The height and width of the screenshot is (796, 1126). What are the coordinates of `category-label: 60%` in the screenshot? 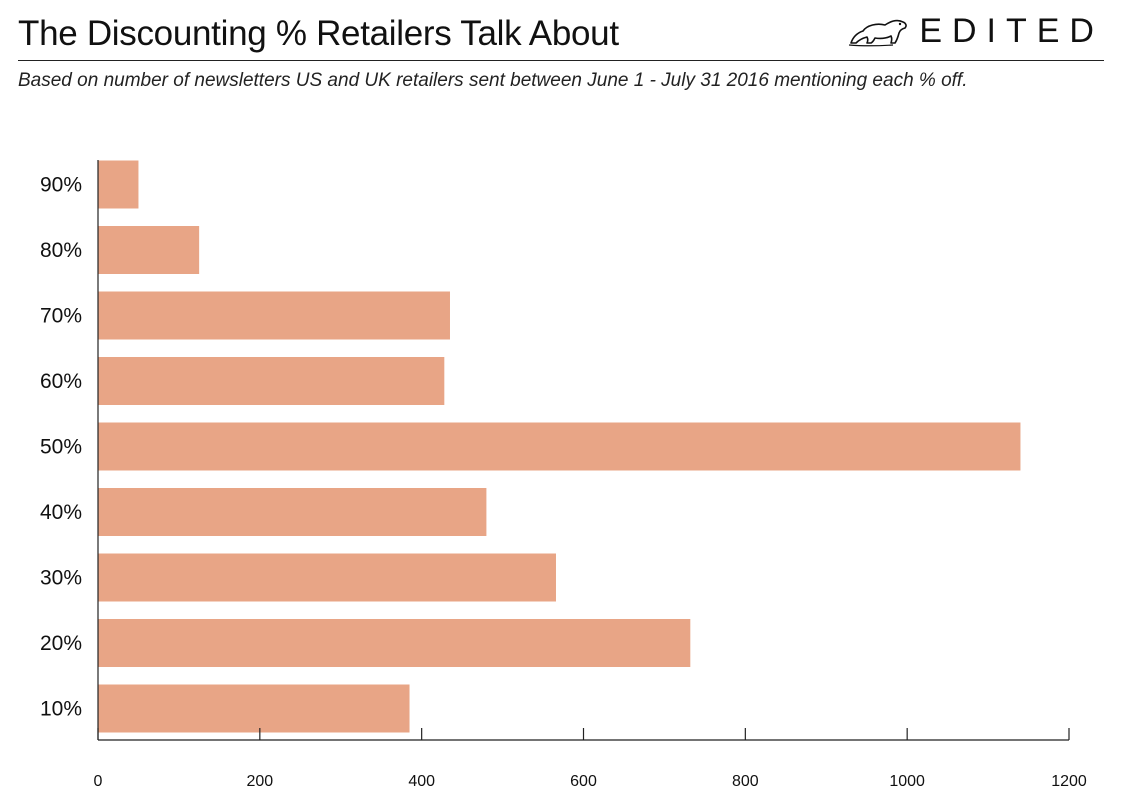 It's located at (61, 381).